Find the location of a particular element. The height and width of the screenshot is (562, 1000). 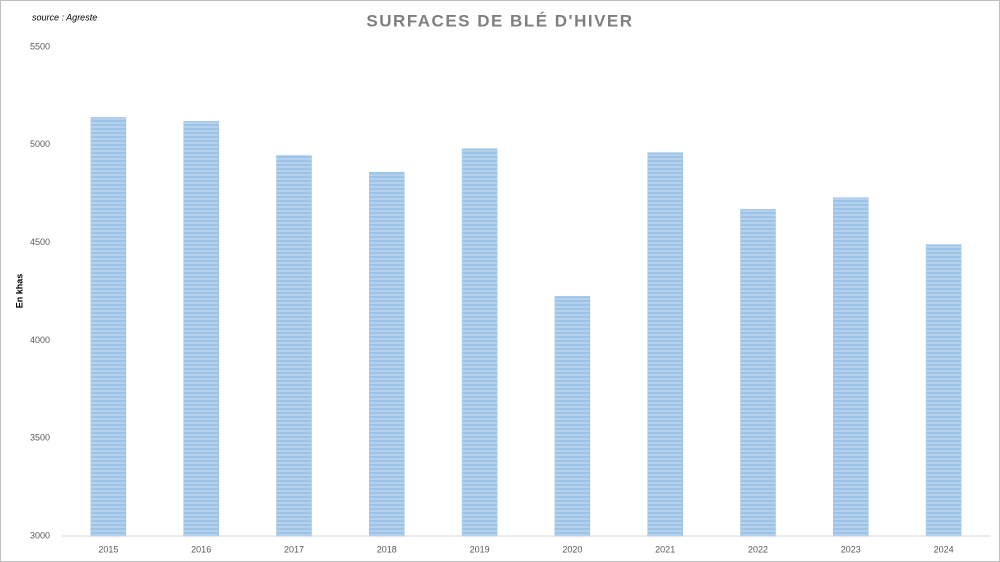

x-tick-label: 2018 is located at coordinates (387, 549).